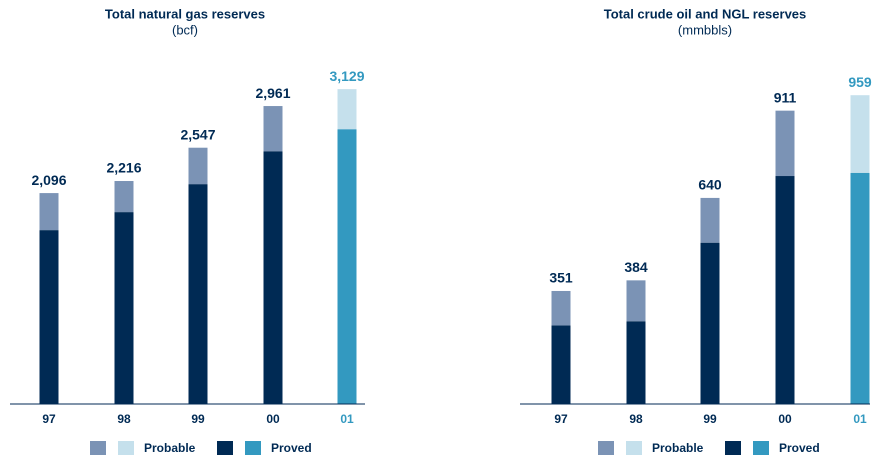  I want to click on total-label: 351, so click(561, 278).